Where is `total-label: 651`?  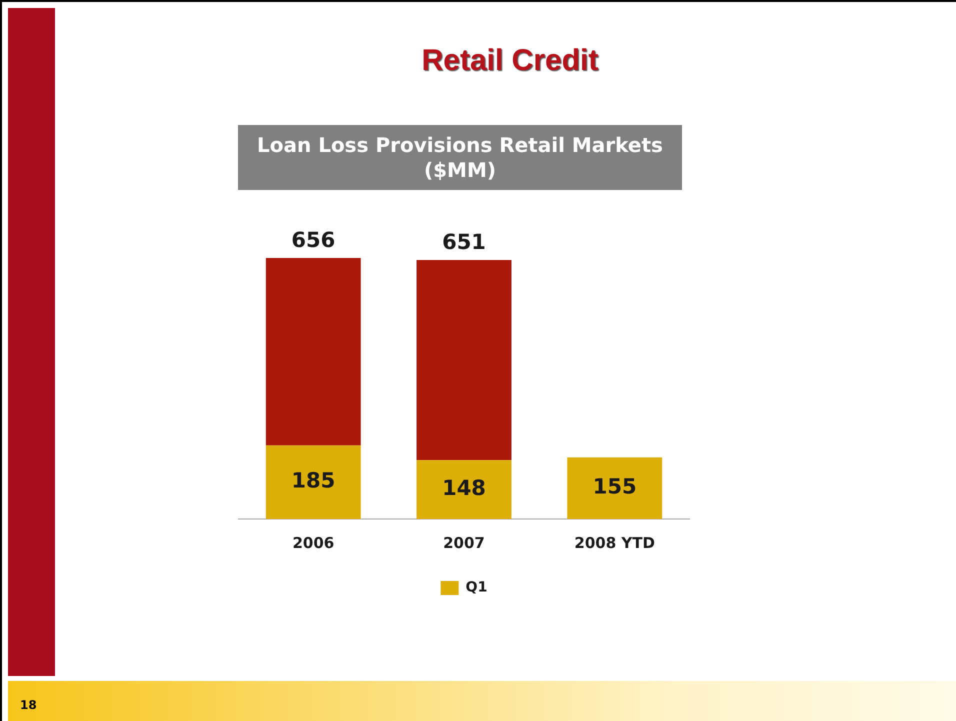
total-label: 651 is located at coordinates (464, 242).